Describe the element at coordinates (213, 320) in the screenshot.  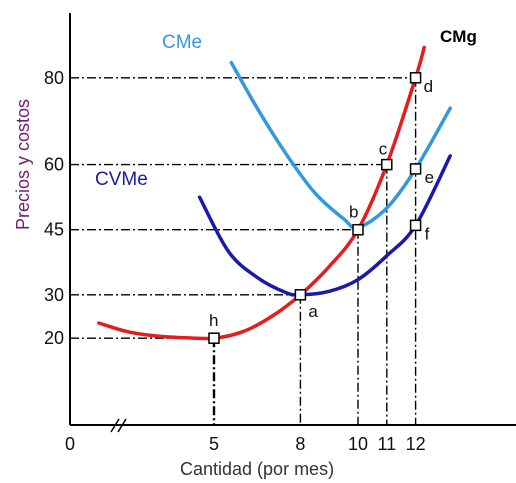
I see `point-label-h: h` at that location.